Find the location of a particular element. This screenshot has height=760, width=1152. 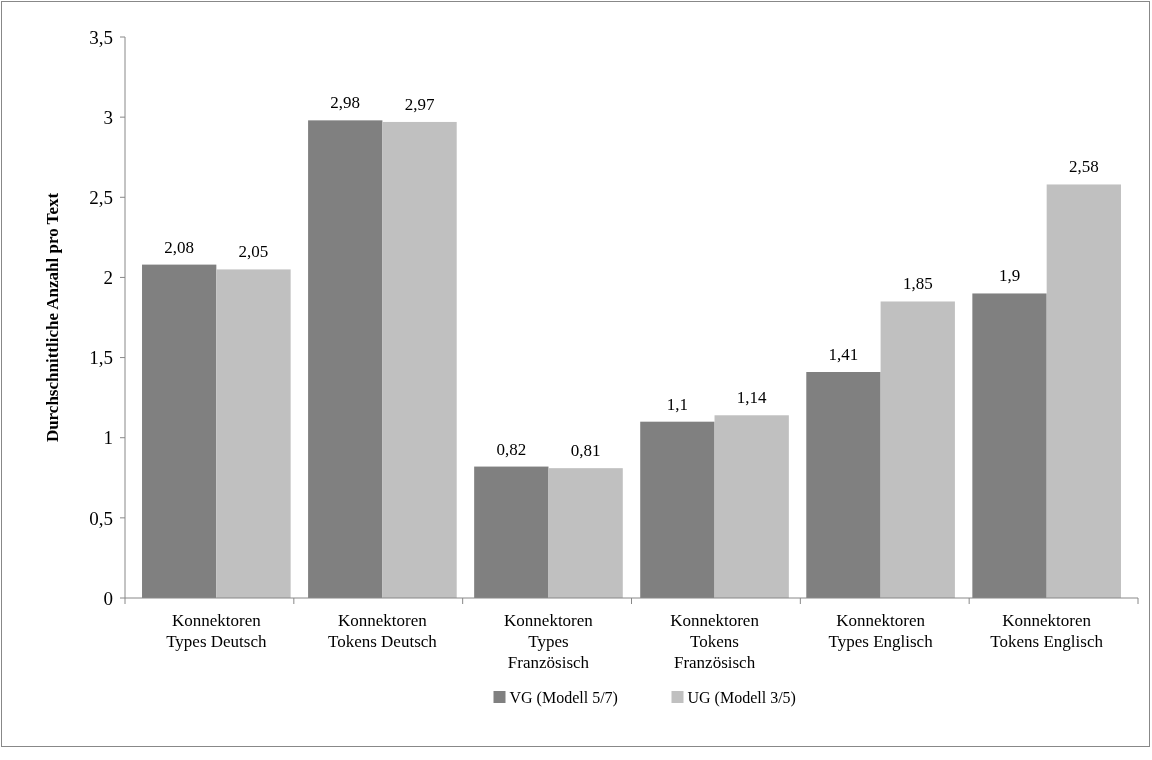

data-label: 1,9 is located at coordinates (1009, 276).